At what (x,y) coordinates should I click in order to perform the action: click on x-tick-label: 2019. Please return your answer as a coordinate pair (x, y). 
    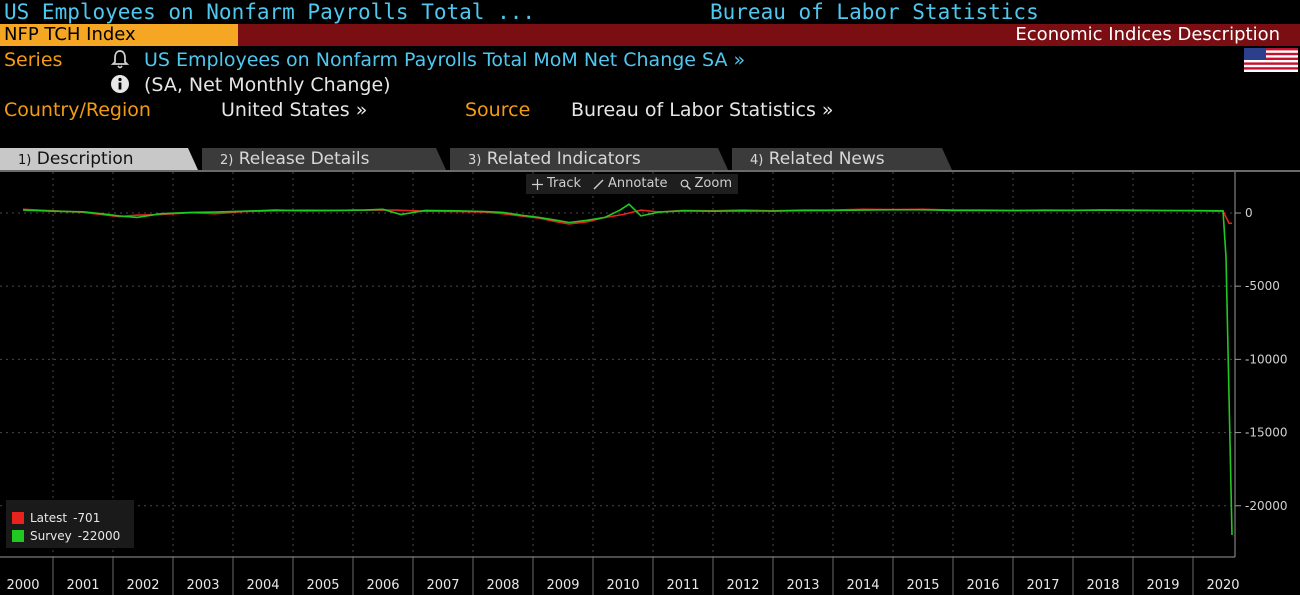
    Looking at the image, I should click on (1162, 585).